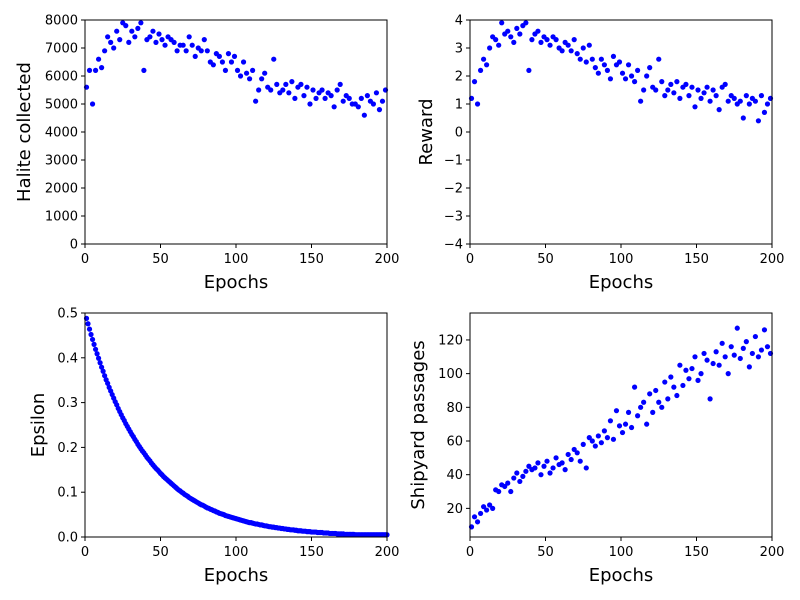  What do you see at coordinates (61, 189) in the screenshot?
I see `y-tick-label: 2000` at bounding box center [61, 189].